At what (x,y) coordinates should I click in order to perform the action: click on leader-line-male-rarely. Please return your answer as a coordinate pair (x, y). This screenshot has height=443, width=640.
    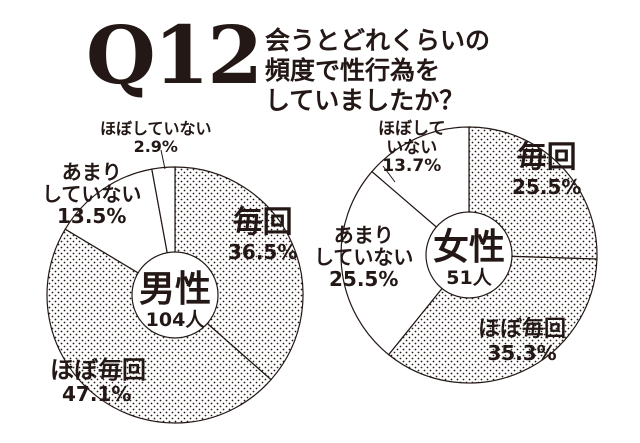
    Looking at the image, I should click on (163, 159).